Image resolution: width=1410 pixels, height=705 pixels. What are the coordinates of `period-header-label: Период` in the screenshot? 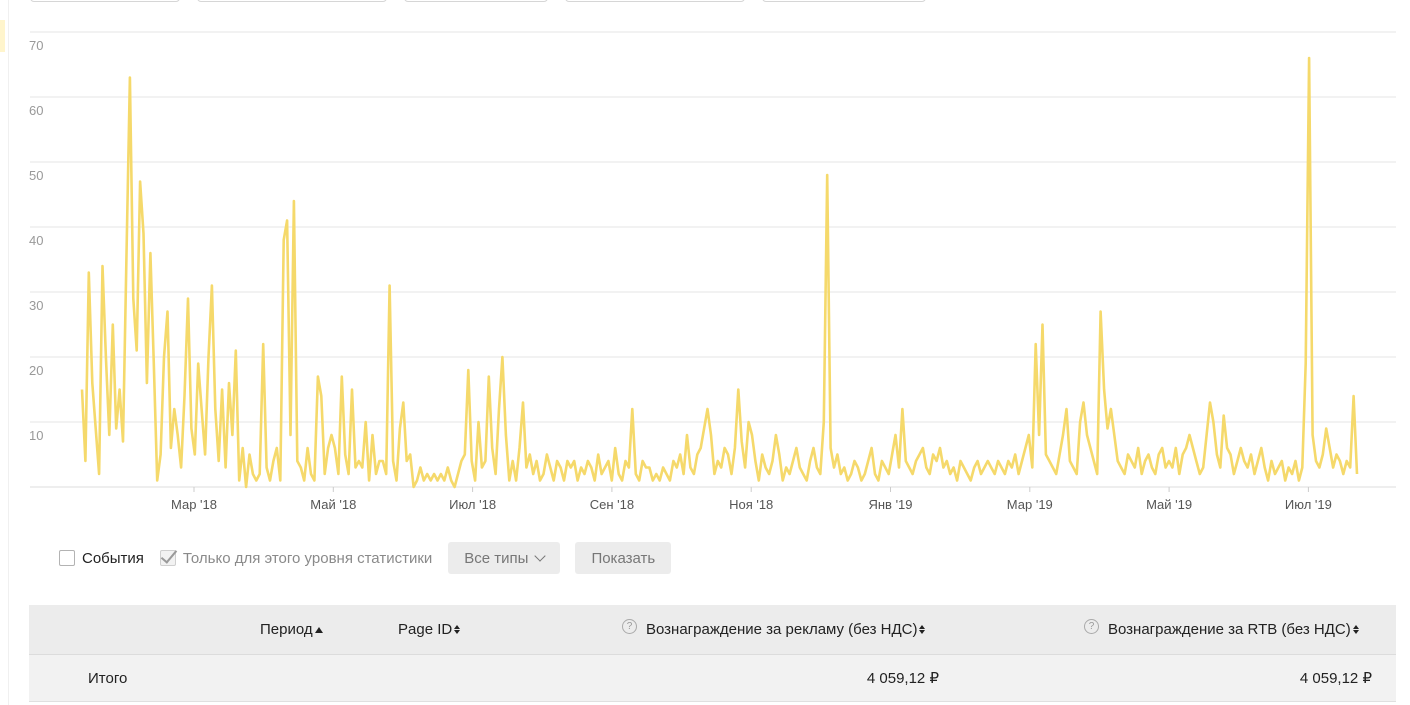 It's located at (286, 629).